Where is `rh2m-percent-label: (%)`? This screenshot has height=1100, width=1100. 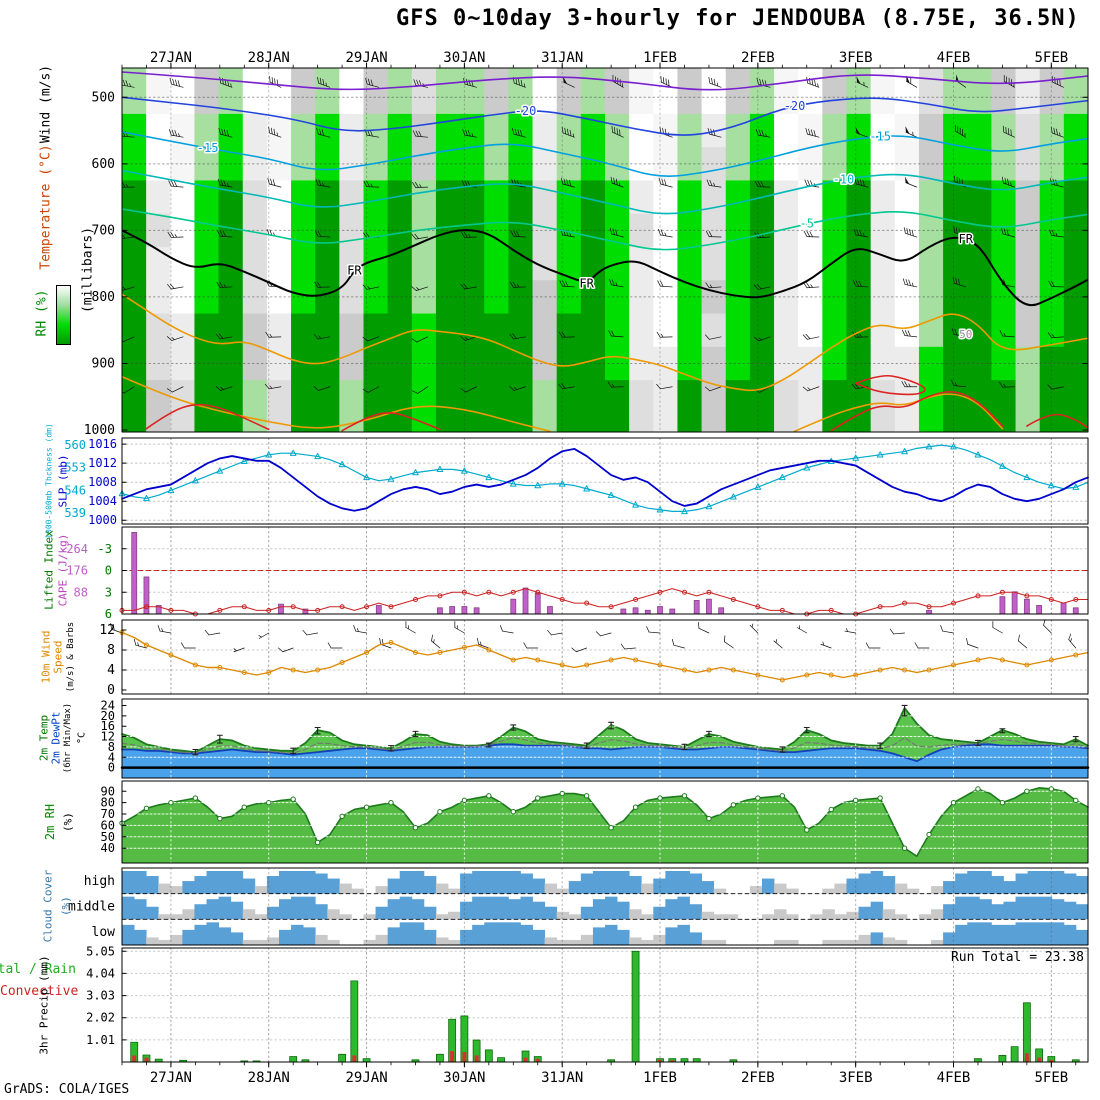
rh2m-percent-label: (%) is located at coordinates (68, 822).